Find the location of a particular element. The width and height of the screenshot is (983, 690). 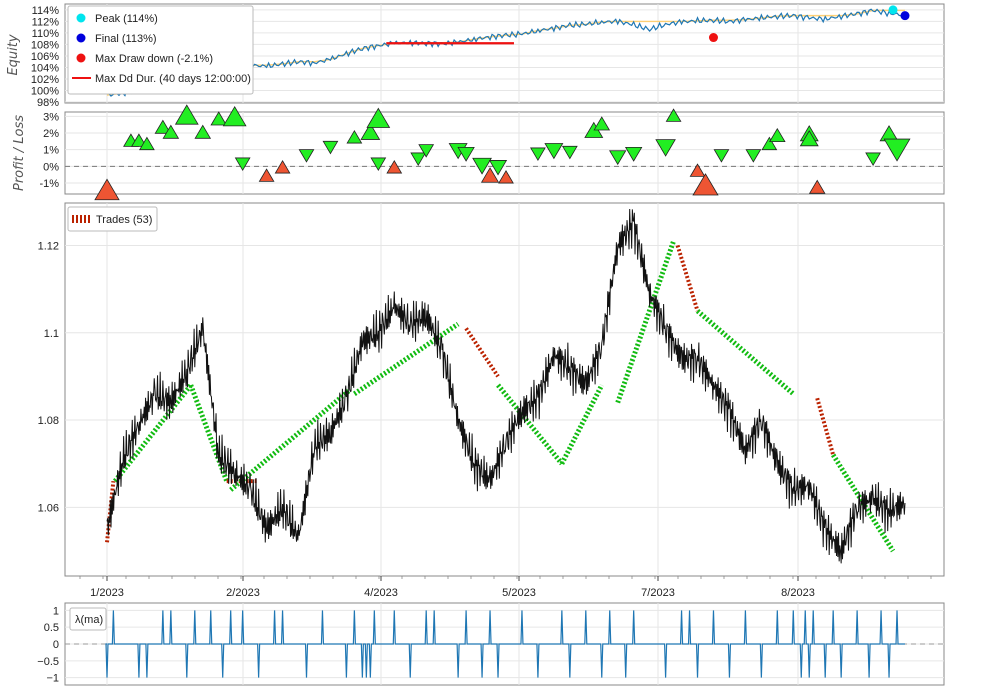

x-tick-label: 5/2023 is located at coordinates (519, 593).